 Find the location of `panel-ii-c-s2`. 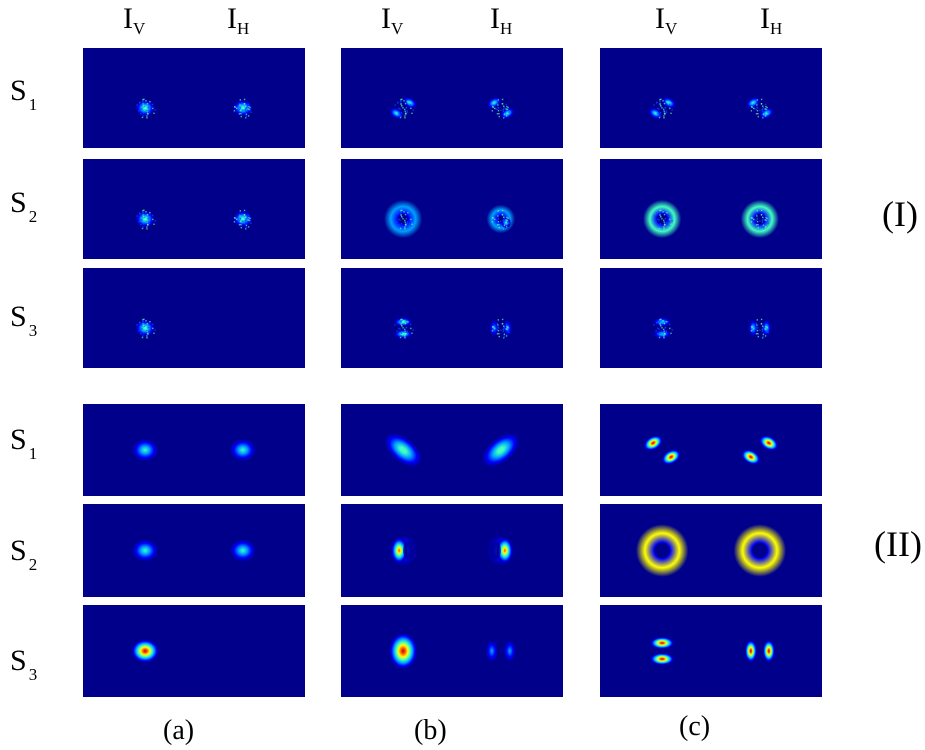

panel-ii-c-s2 is located at coordinates (711, 550).